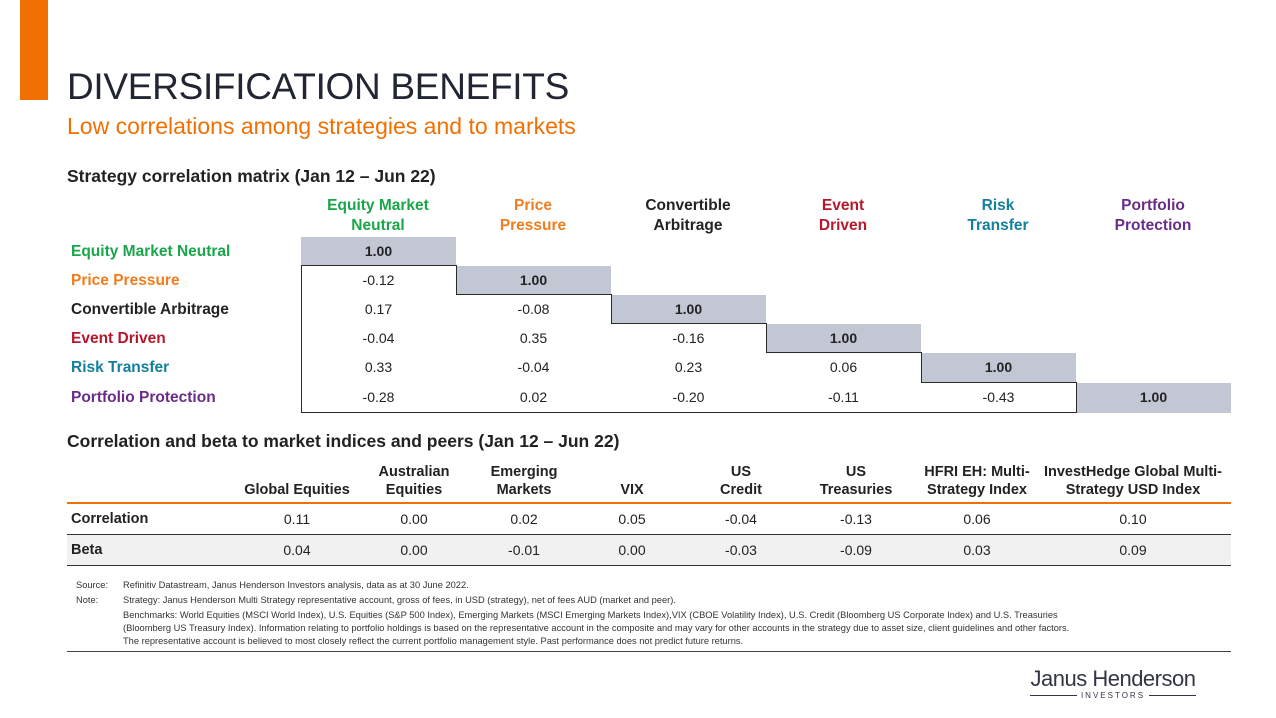  Describe the element at coordinates (125, 280) in the screenshot. I see `matrix-row-header: Price Pressure` at that location.